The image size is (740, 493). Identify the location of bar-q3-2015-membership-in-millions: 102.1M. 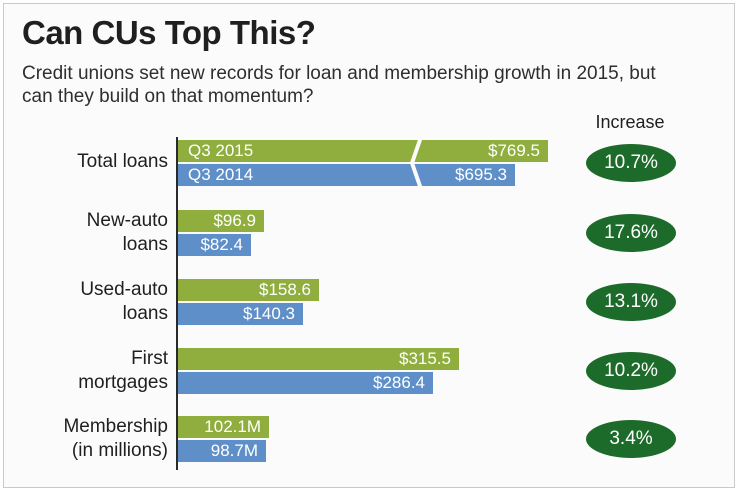
(223, 427).